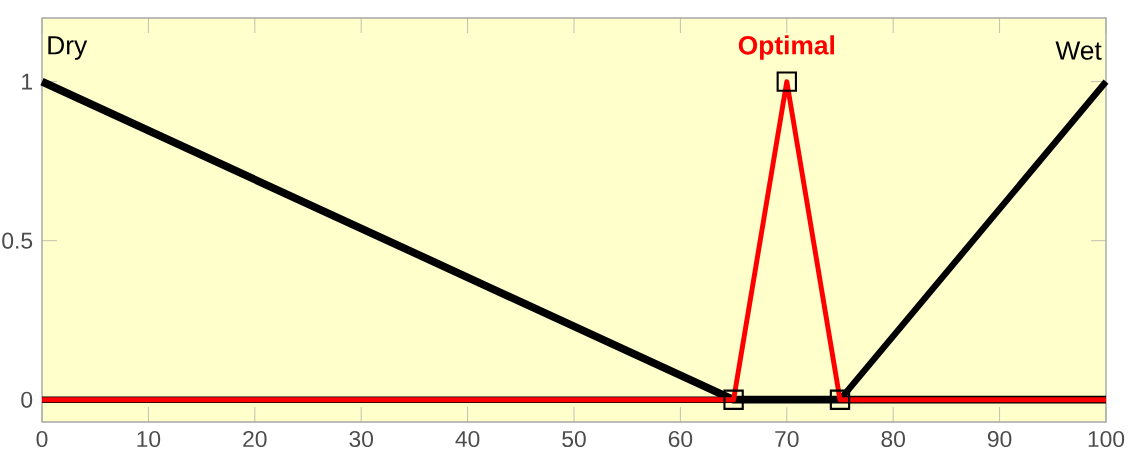  What do you see at coordinates (786, 47) in the screenshot?
I see `series-label: Optimal` at bounding box center [786, 47].